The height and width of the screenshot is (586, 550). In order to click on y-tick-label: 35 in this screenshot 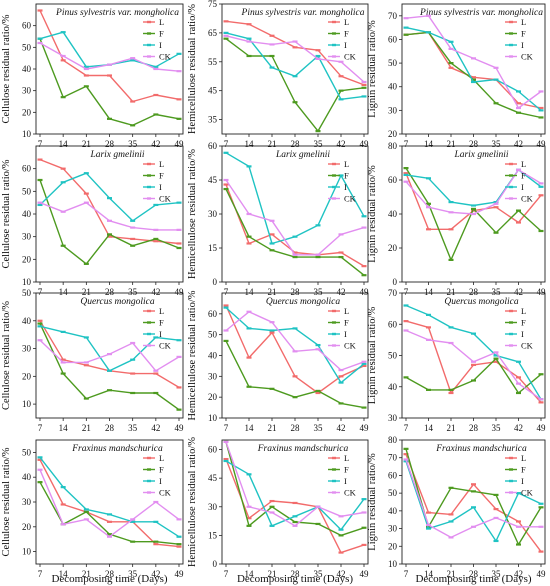, I will do `click(213, 120)`.